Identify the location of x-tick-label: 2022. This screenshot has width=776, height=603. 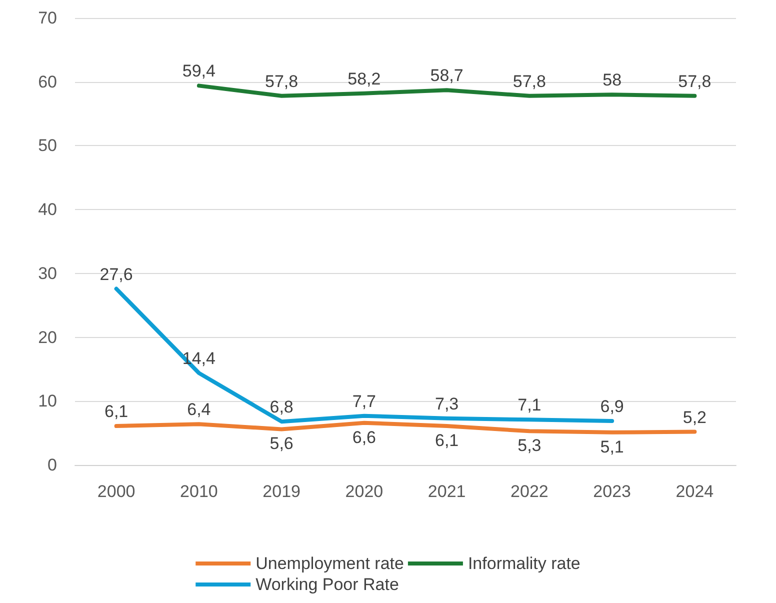
(529, 491).